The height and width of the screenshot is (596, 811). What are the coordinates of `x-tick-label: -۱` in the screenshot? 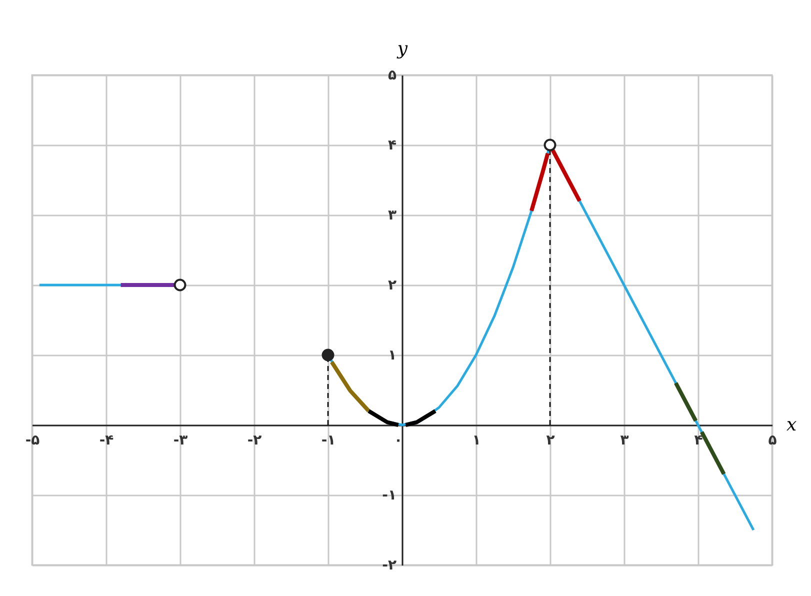 It's located at (328, 440).